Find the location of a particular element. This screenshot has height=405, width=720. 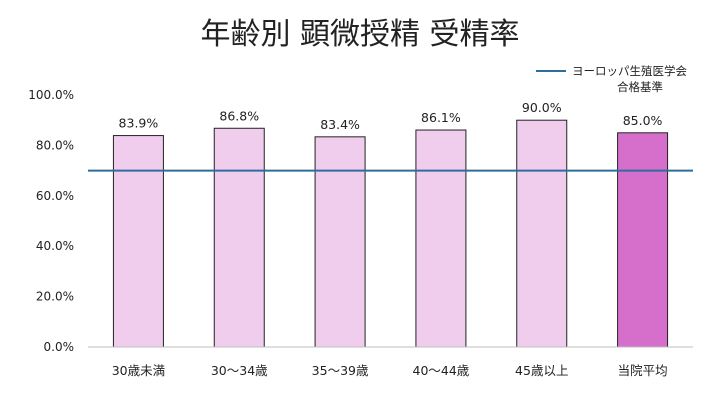

data-label: 86.8% is located at coordinates (239, 115).